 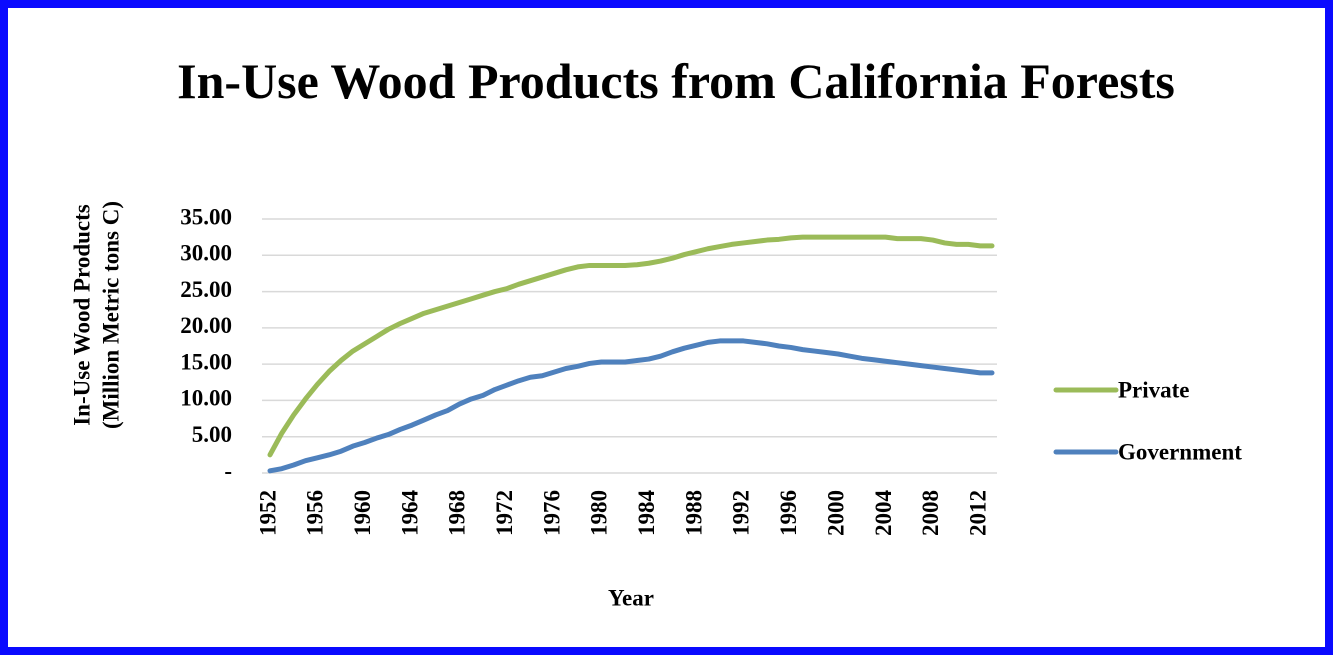 I want to click on x-tick-label: 2004, so click(x=883, y=513).